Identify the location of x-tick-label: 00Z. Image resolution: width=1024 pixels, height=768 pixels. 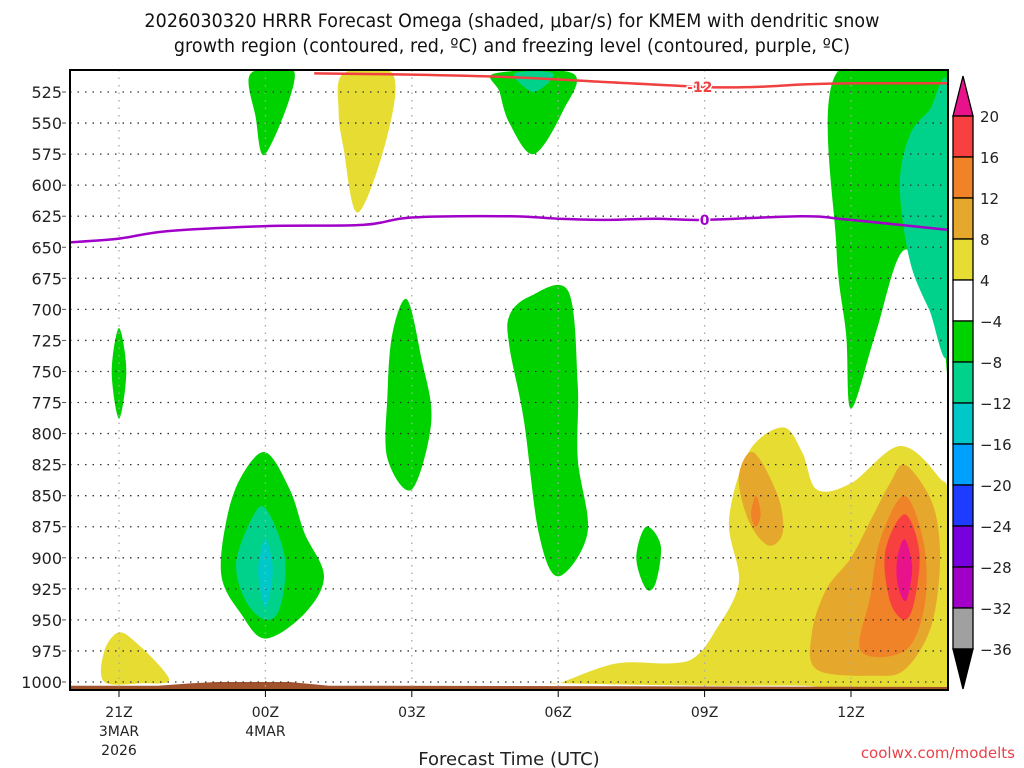
(265, 713).